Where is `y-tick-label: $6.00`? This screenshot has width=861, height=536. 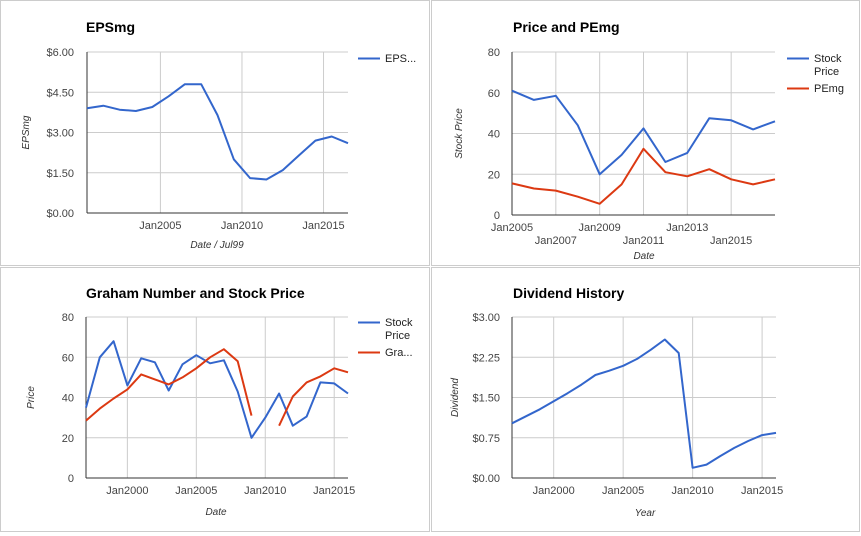 y-tick-label: $6.00 is located at coordinates (60, 53).